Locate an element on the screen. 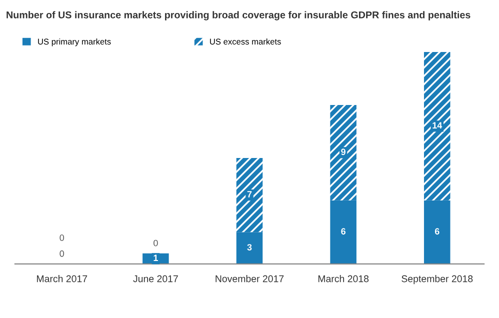  chart-title: Number of US insurance markets providing broad coverage for insurable GDPR fines and penalties is located at coordinates (238, 15).